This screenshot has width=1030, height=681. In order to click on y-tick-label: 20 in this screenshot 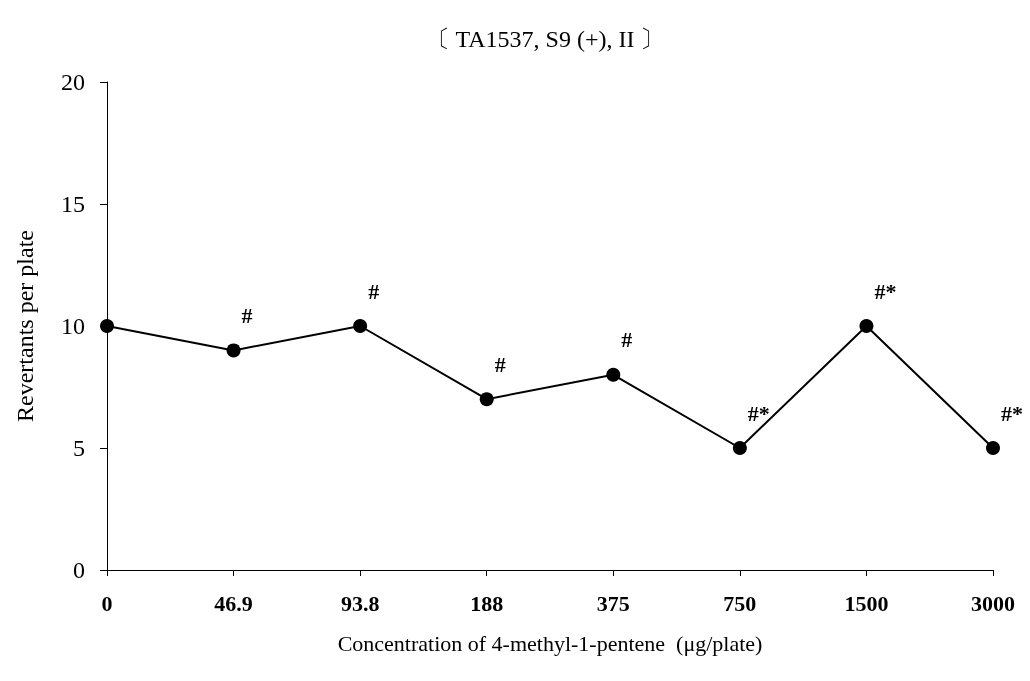, I will do `click(73, 82)`.